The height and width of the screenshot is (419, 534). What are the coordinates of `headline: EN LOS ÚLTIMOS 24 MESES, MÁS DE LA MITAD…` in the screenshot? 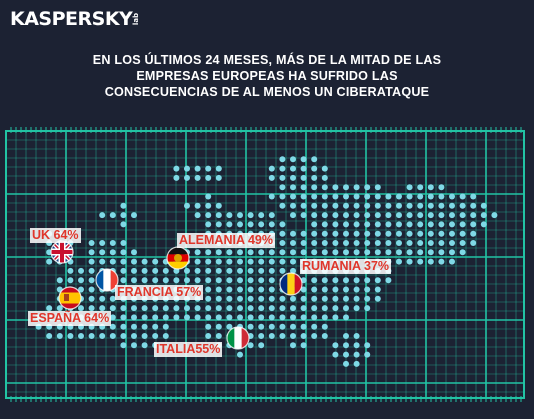 It's located at (267, 76).